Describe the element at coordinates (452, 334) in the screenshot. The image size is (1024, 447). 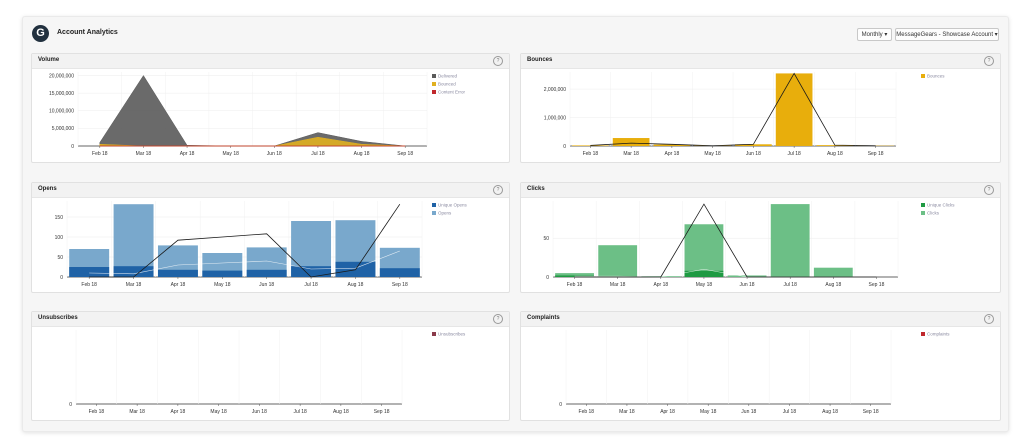
I see `legend-label: Unsubscribes` at that location.